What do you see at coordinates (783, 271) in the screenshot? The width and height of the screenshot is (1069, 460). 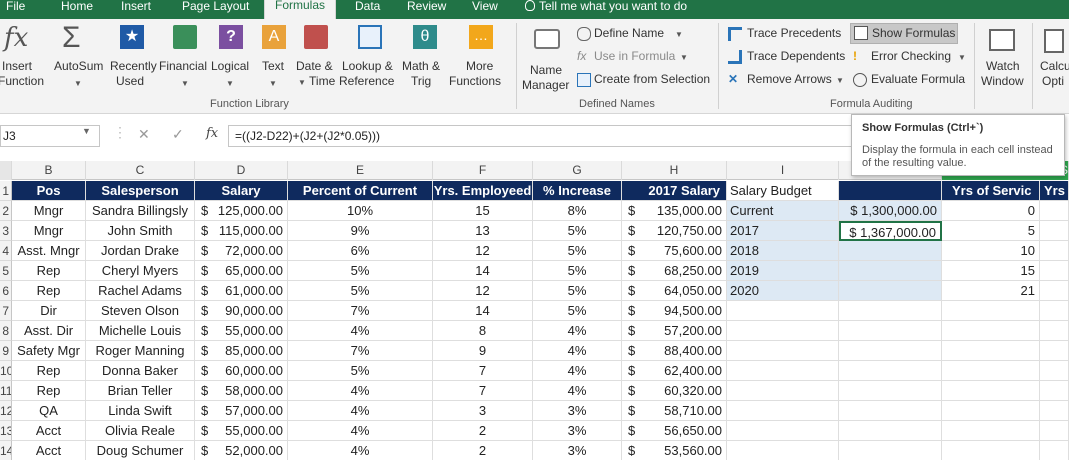 I see `budget-year-label: 2019` at bounding box center [783, 271].